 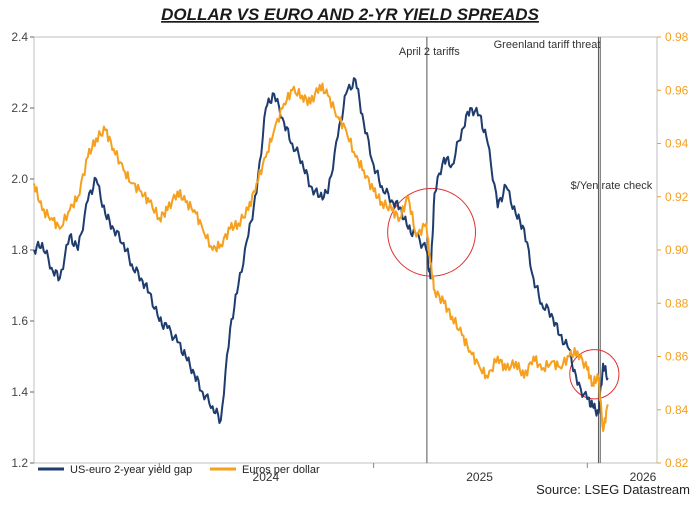 What do you see at coordinates (479, 477) in the screenshot?
I see `x-tick-label: 2025` at bounding box center [479, 477].